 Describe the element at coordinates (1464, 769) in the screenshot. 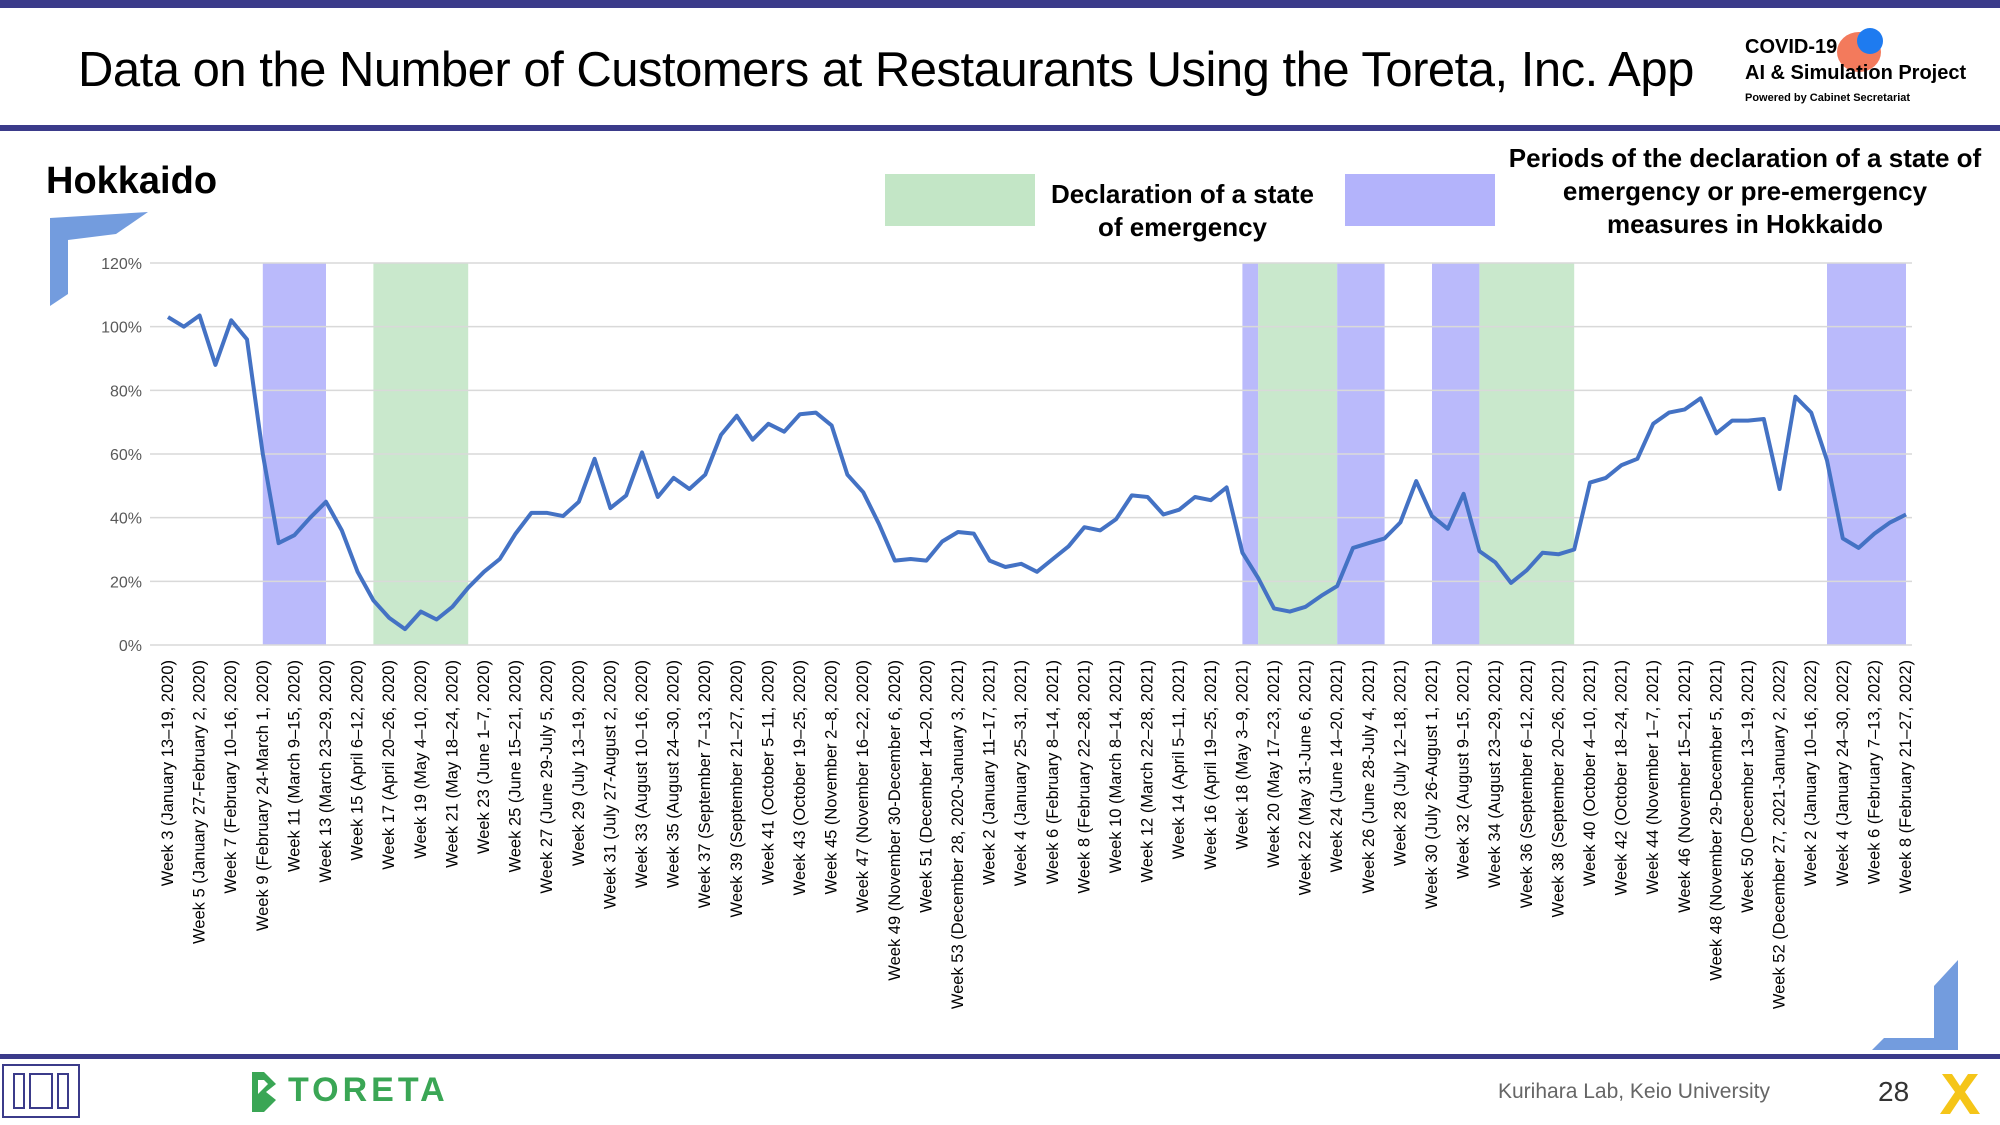

I see `x-tick-label: Week 32 (August 9–15, 2021)` at that location.